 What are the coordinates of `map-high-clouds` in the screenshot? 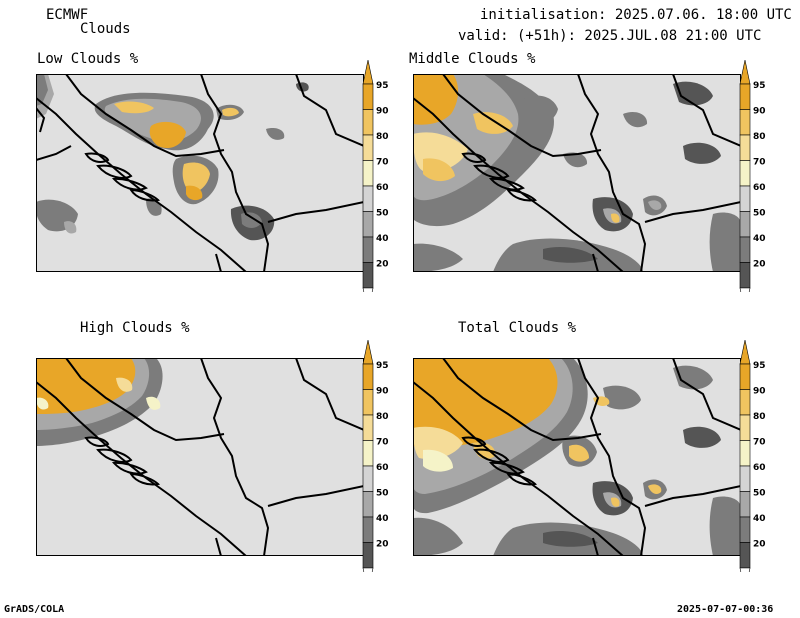 It's located at (200, 457).